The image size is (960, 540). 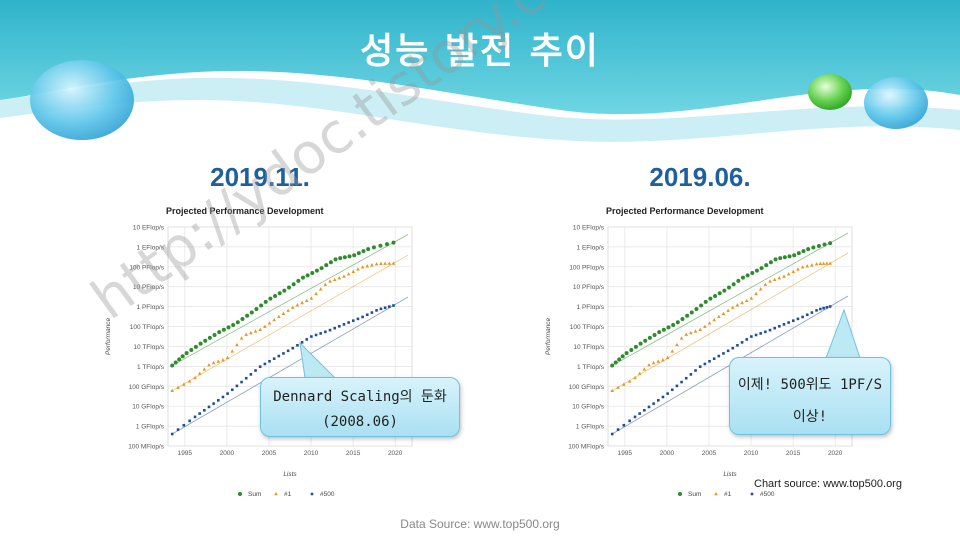 I want to click on legend-marker-sum, so click(x=240, y=494).